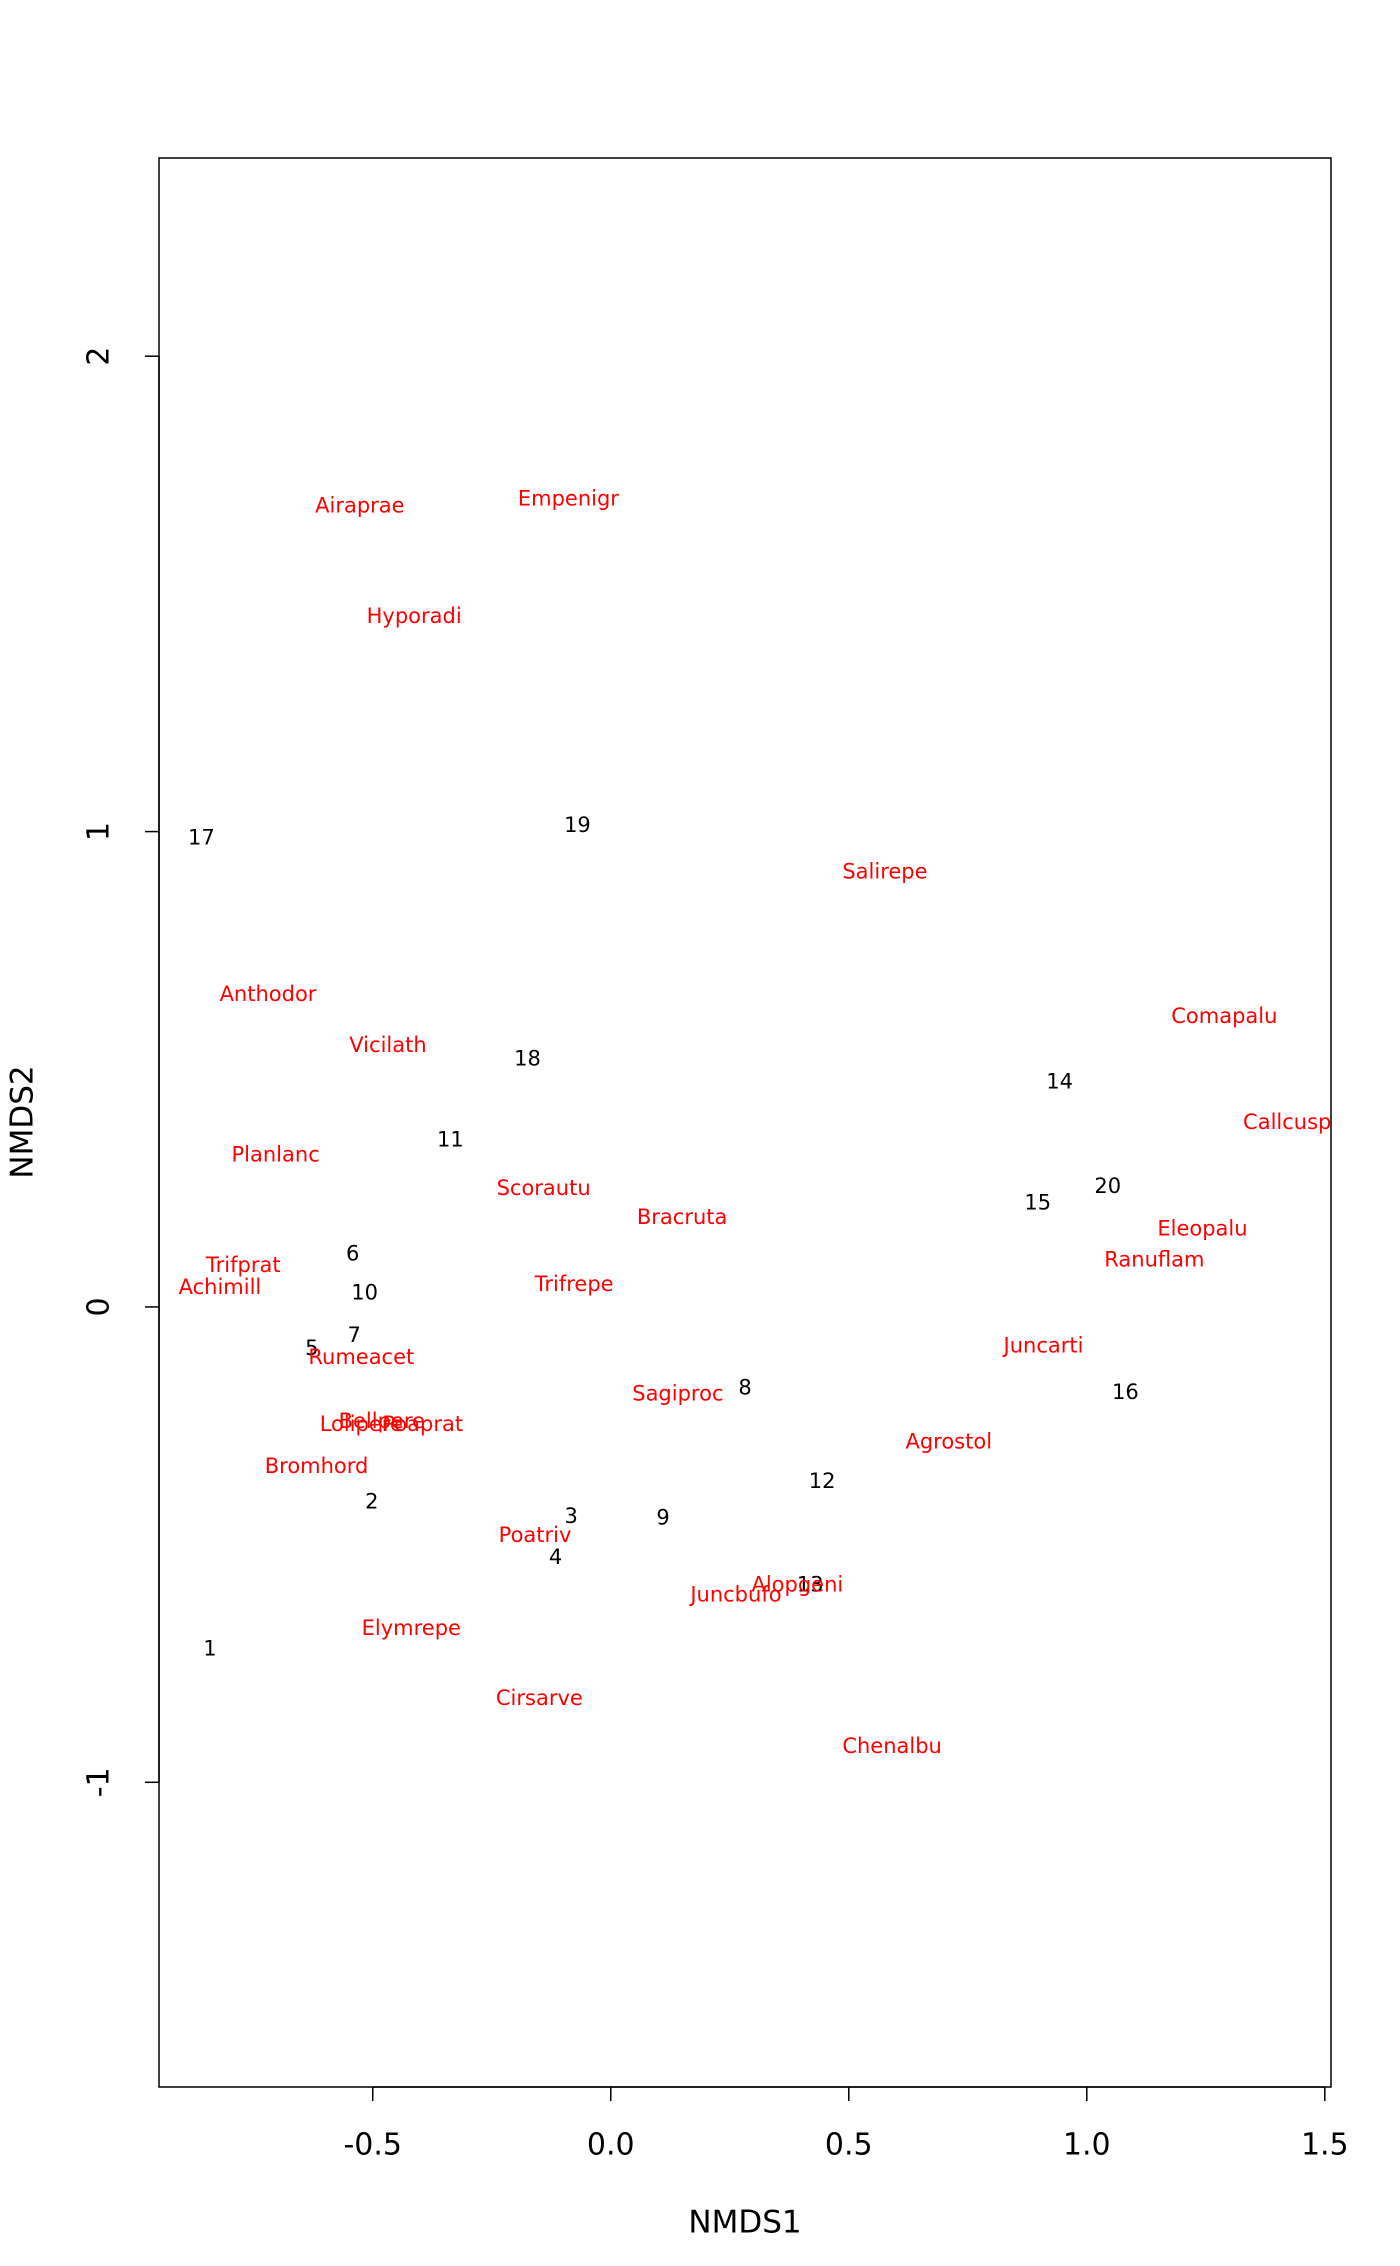  Describe the element at coordinates (849, 2145) in the screenshot. I see `x-tick-label: 0.5` at that location.